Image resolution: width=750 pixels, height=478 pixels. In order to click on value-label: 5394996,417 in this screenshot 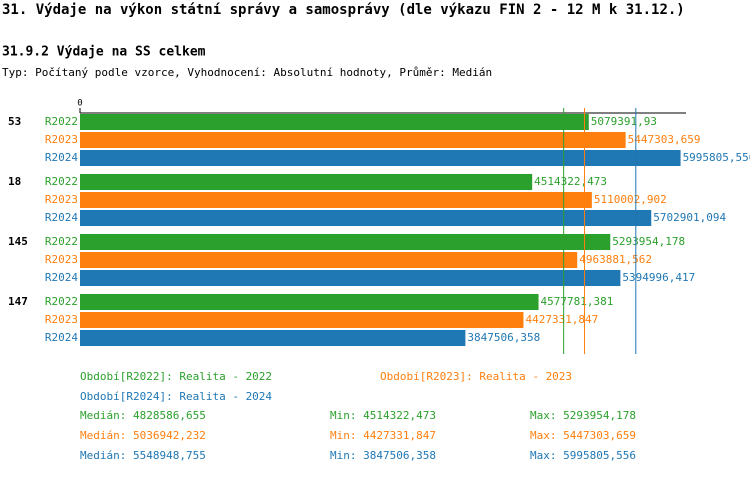, I will do `click(658, 277)`.